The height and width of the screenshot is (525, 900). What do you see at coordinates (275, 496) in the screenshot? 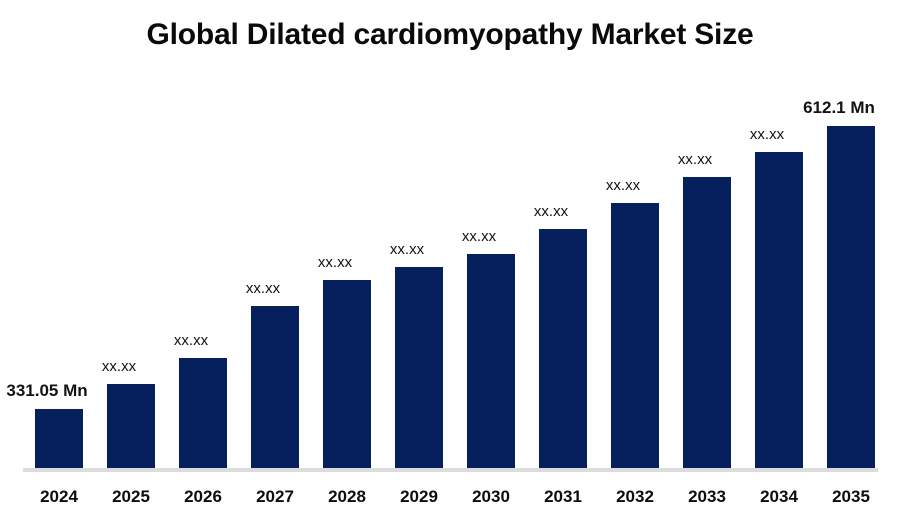
I see `x-axis-tick-label: 2027` at bounding box center [275, 496].